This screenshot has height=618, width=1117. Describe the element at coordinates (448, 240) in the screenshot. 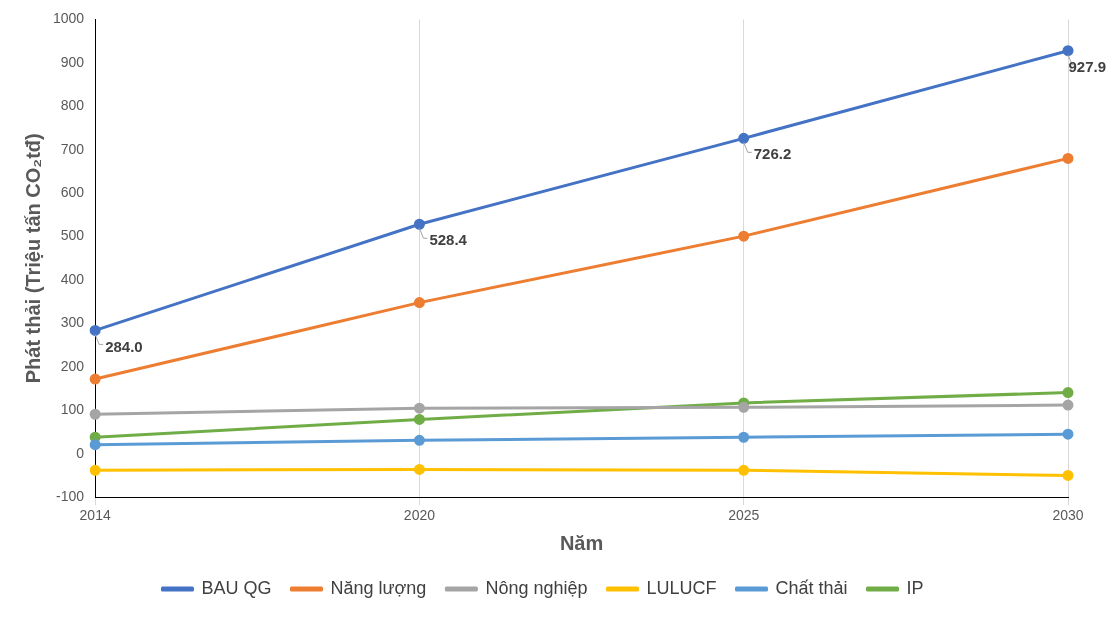

I see `data-label: 528.4` at that location.